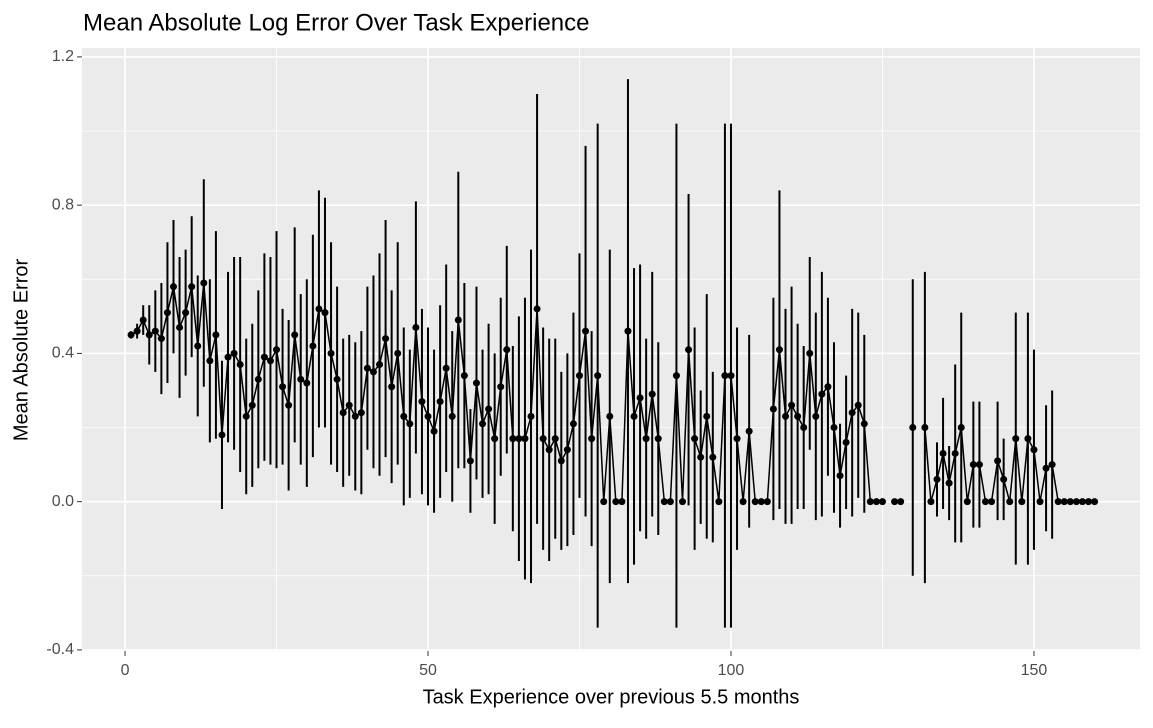 The width and height of the screenshot is (1153, 728). Describe the element at coordinates (428, 670) in the screenshot. I see `x-tick-label: 50` at that location.